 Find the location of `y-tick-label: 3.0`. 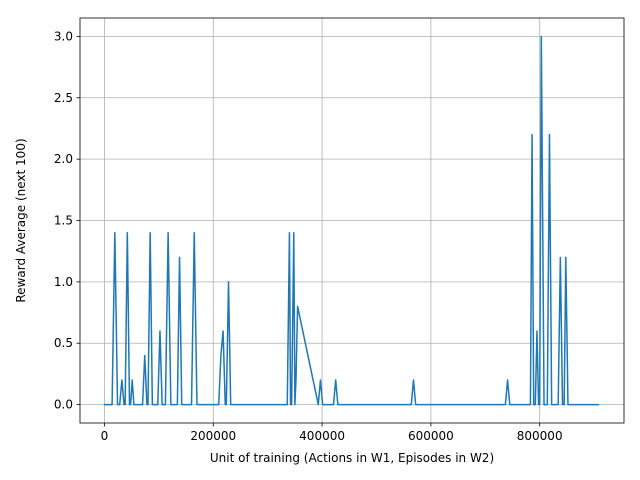

y-tick-label: 3.0 is located at coordinates (63, 36).